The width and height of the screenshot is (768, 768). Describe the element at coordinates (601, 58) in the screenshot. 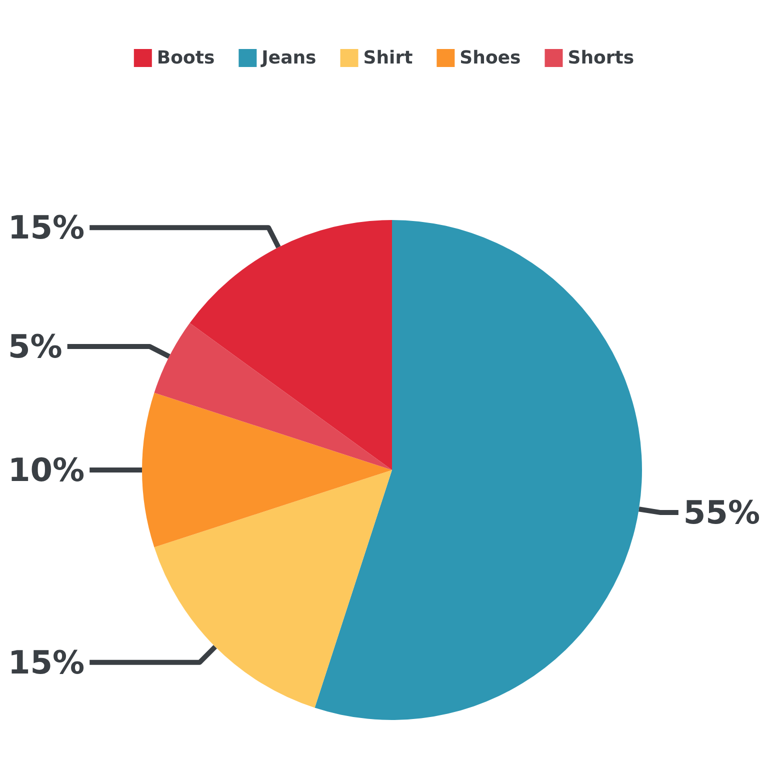

I see `legend-label: Shorts` at that location.